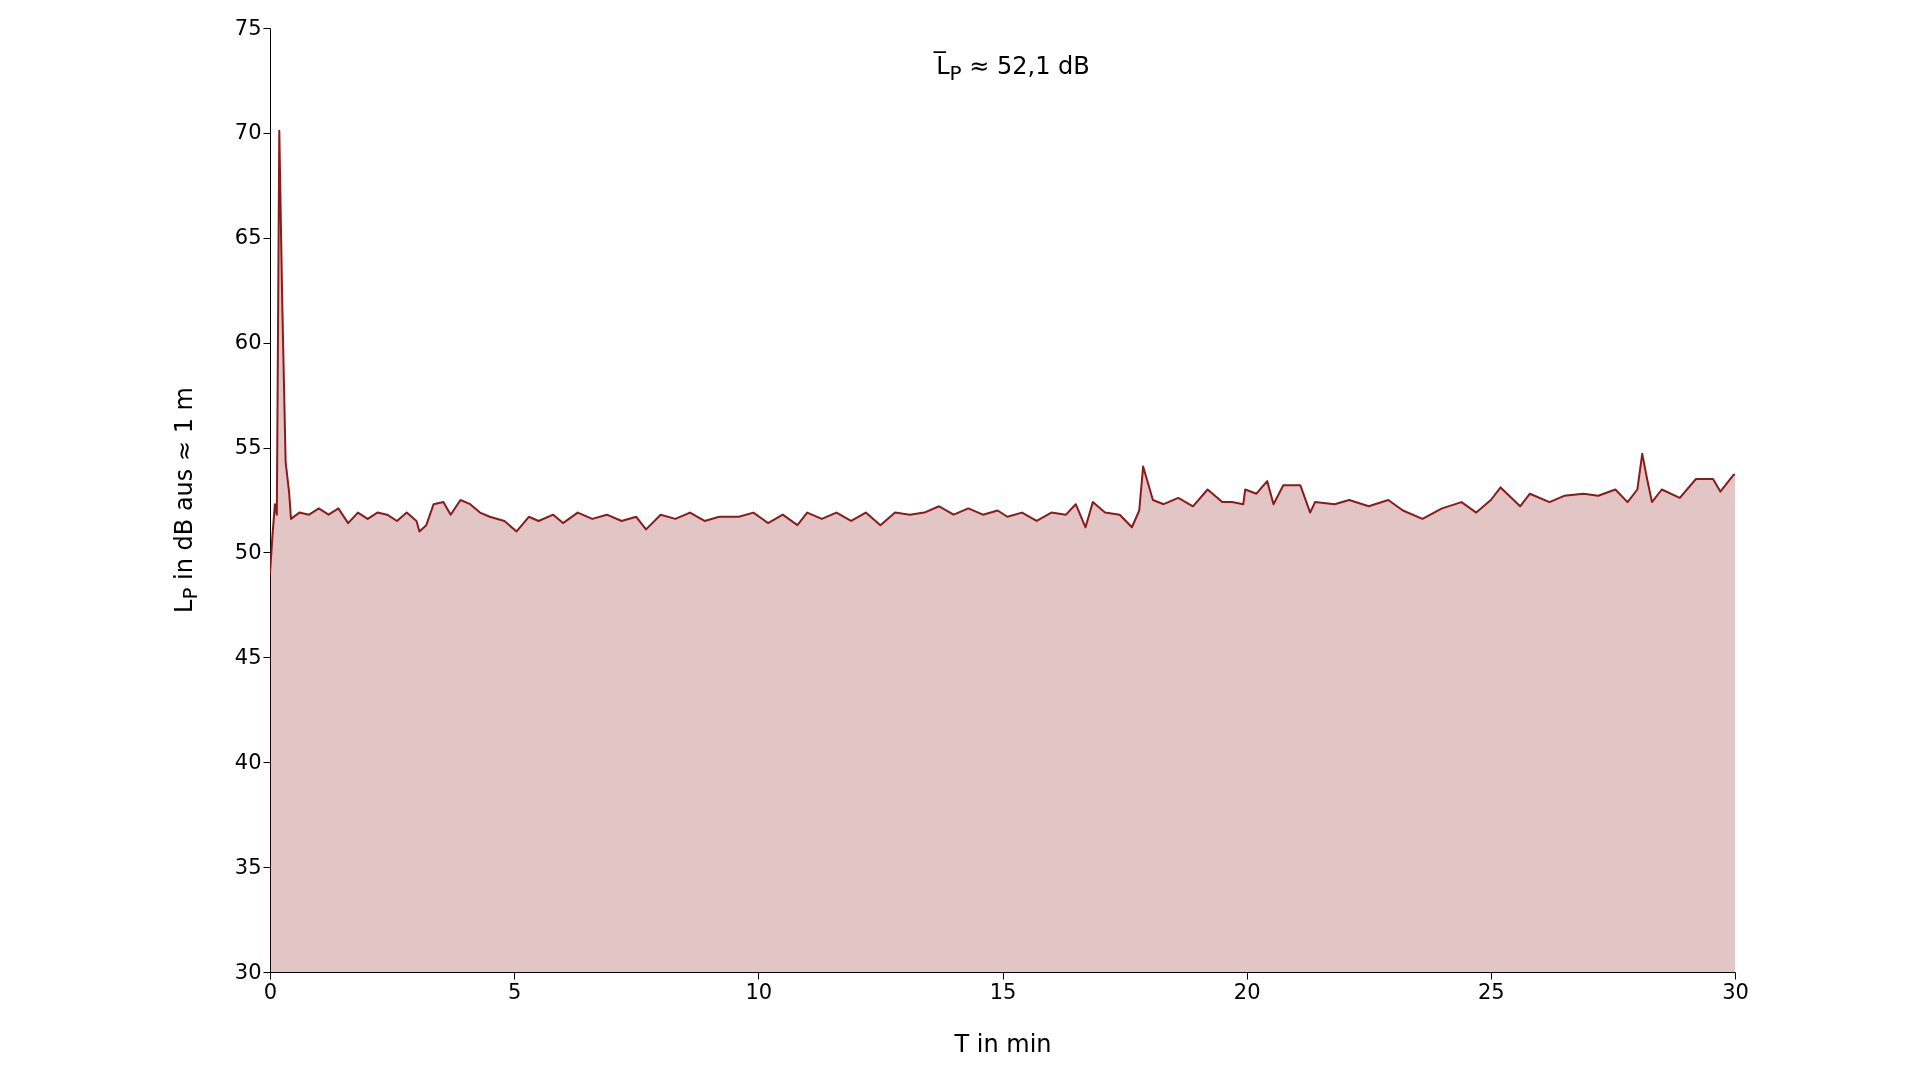 This screenshot has height=1080, width=1920. What do you see at coordinates (248, 237) in the screenshot?
I see `y-tick-label: 65` at bounding box center [248, 237].